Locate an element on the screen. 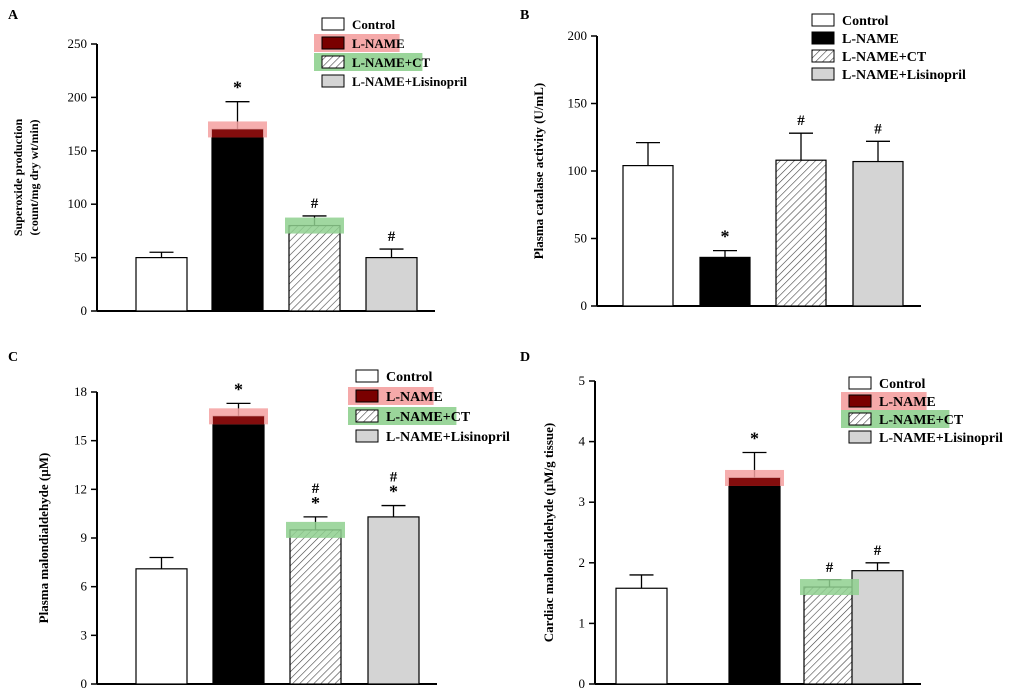 This screenshot has height=697, width=1024. y-tick-label: 2 is located at coordinates (582, 562).